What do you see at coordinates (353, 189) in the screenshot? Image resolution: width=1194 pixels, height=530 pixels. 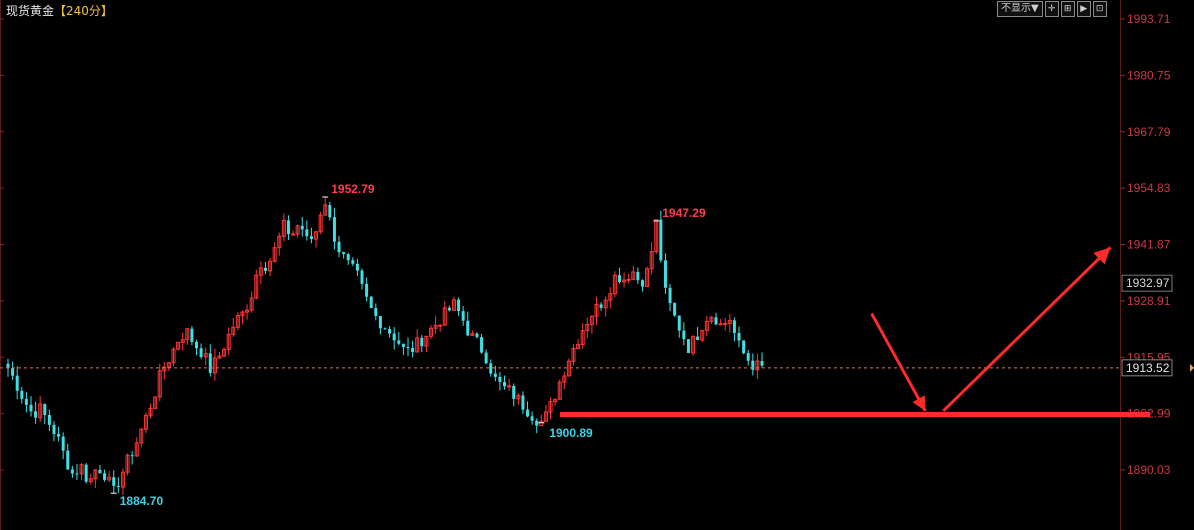 I see `extreme-label: 1952.79` at bounding box center [353, 189].